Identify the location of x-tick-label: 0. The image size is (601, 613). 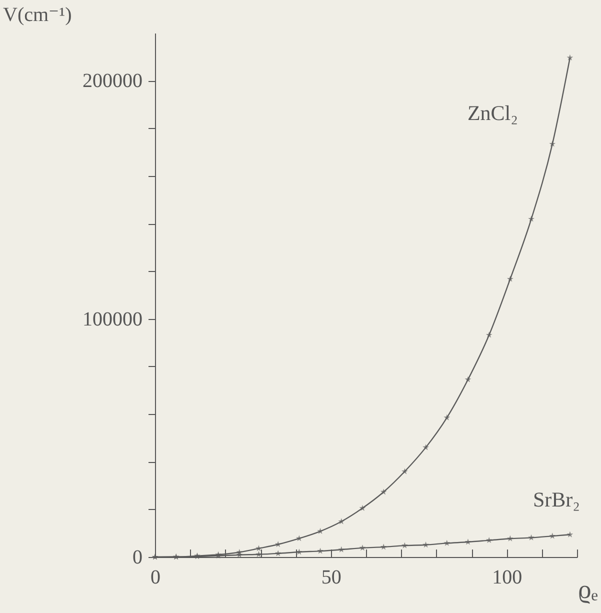
(155, 577).